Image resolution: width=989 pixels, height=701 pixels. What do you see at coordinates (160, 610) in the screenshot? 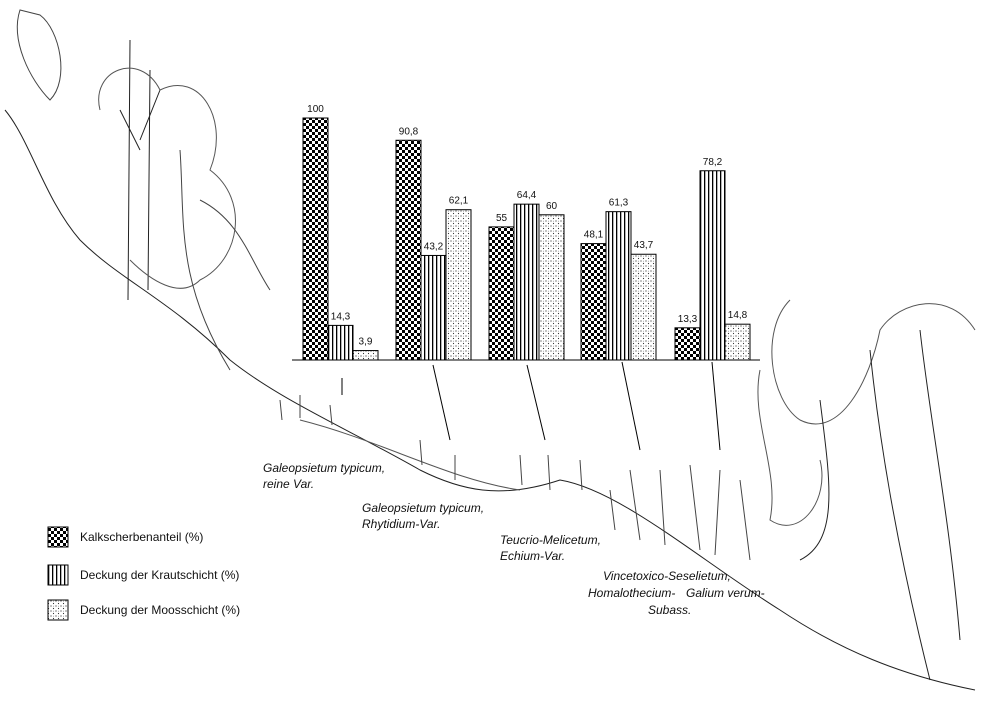
I see `legend-label: Deckung der Moosschicht (%)` at bounding box center [160, 610].